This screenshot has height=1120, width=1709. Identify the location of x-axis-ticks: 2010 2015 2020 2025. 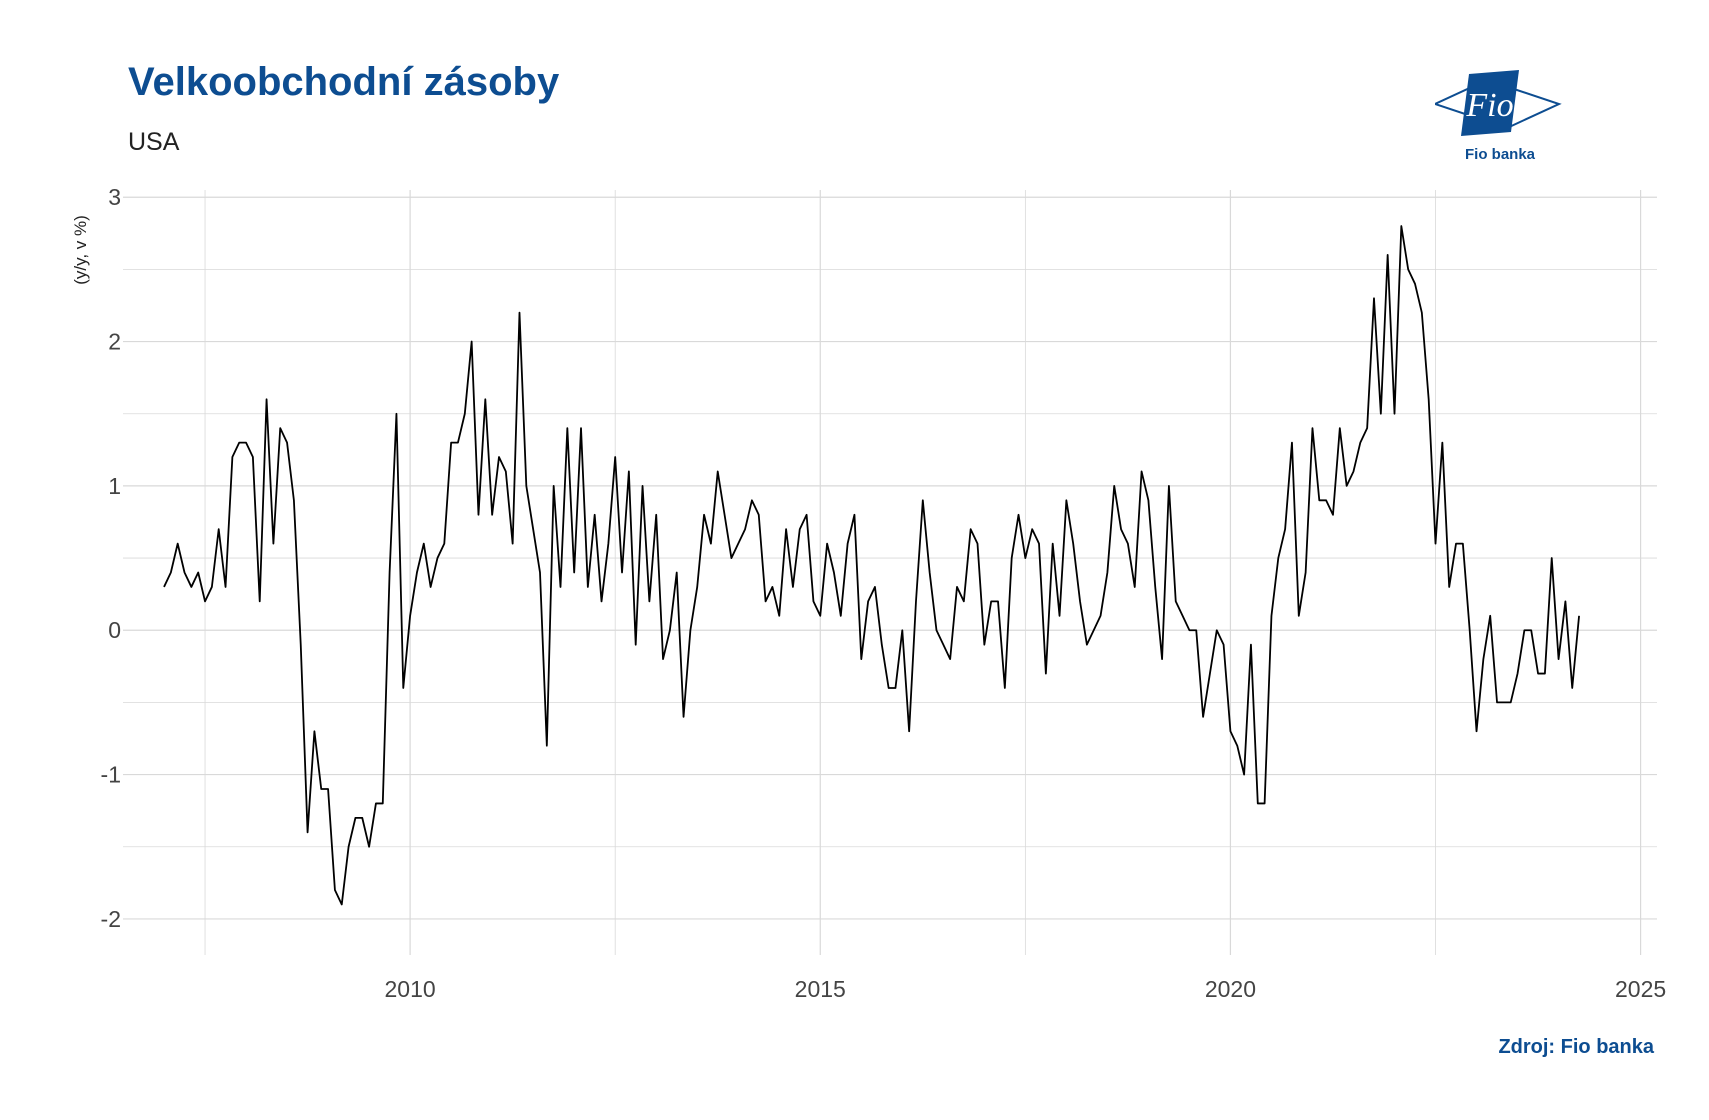
(1026, 989).